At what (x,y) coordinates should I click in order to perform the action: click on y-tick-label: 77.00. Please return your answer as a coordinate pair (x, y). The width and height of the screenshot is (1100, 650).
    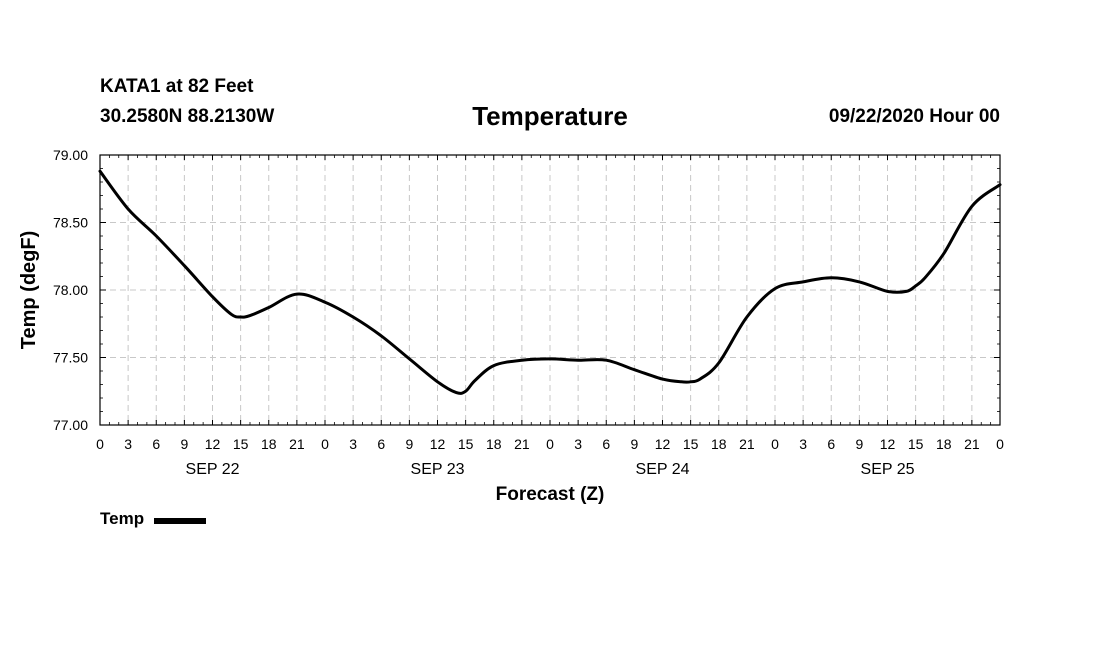
    Looking at the image, I should click on (70, 425).